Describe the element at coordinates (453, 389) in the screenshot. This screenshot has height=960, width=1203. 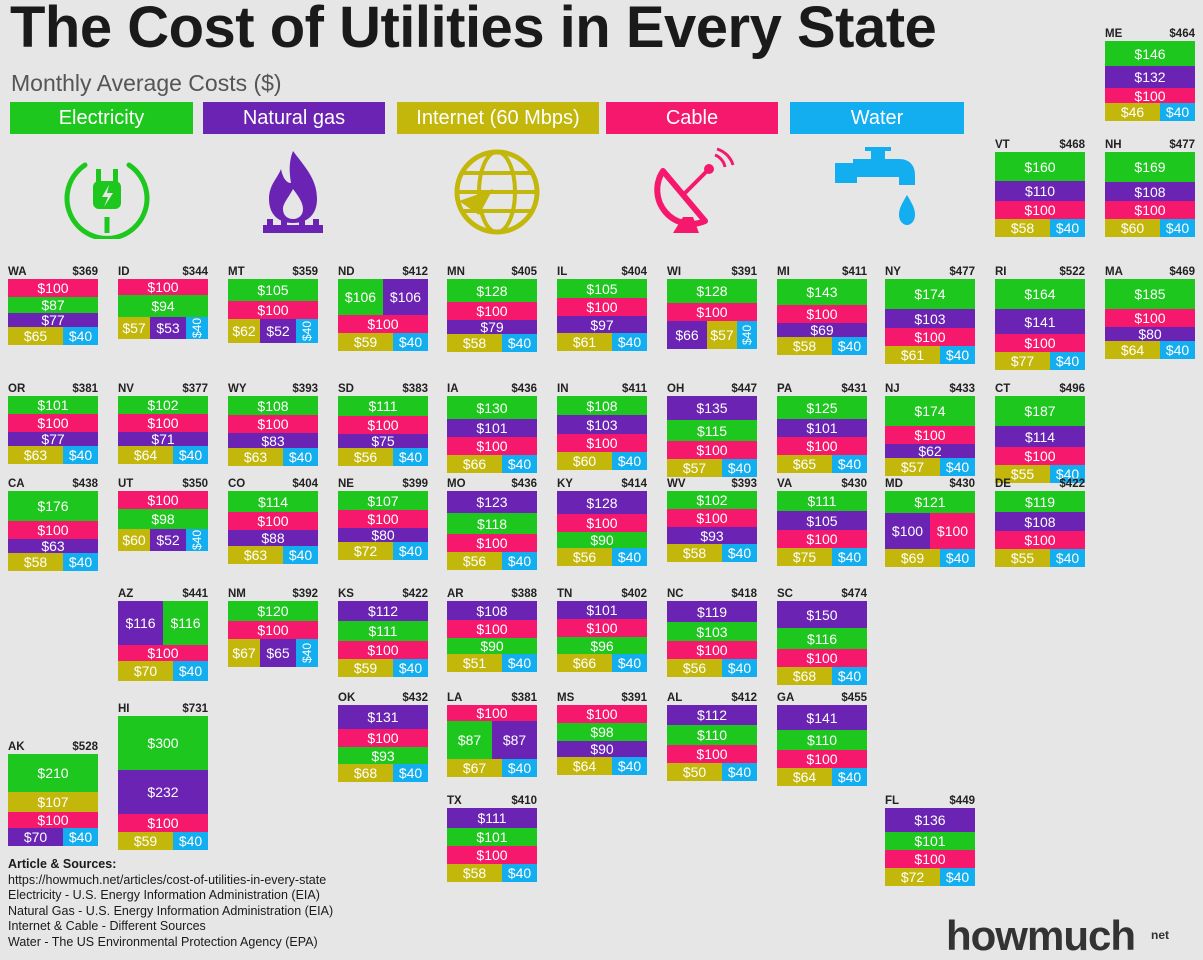
I see `state-abbr: IA` at that location.